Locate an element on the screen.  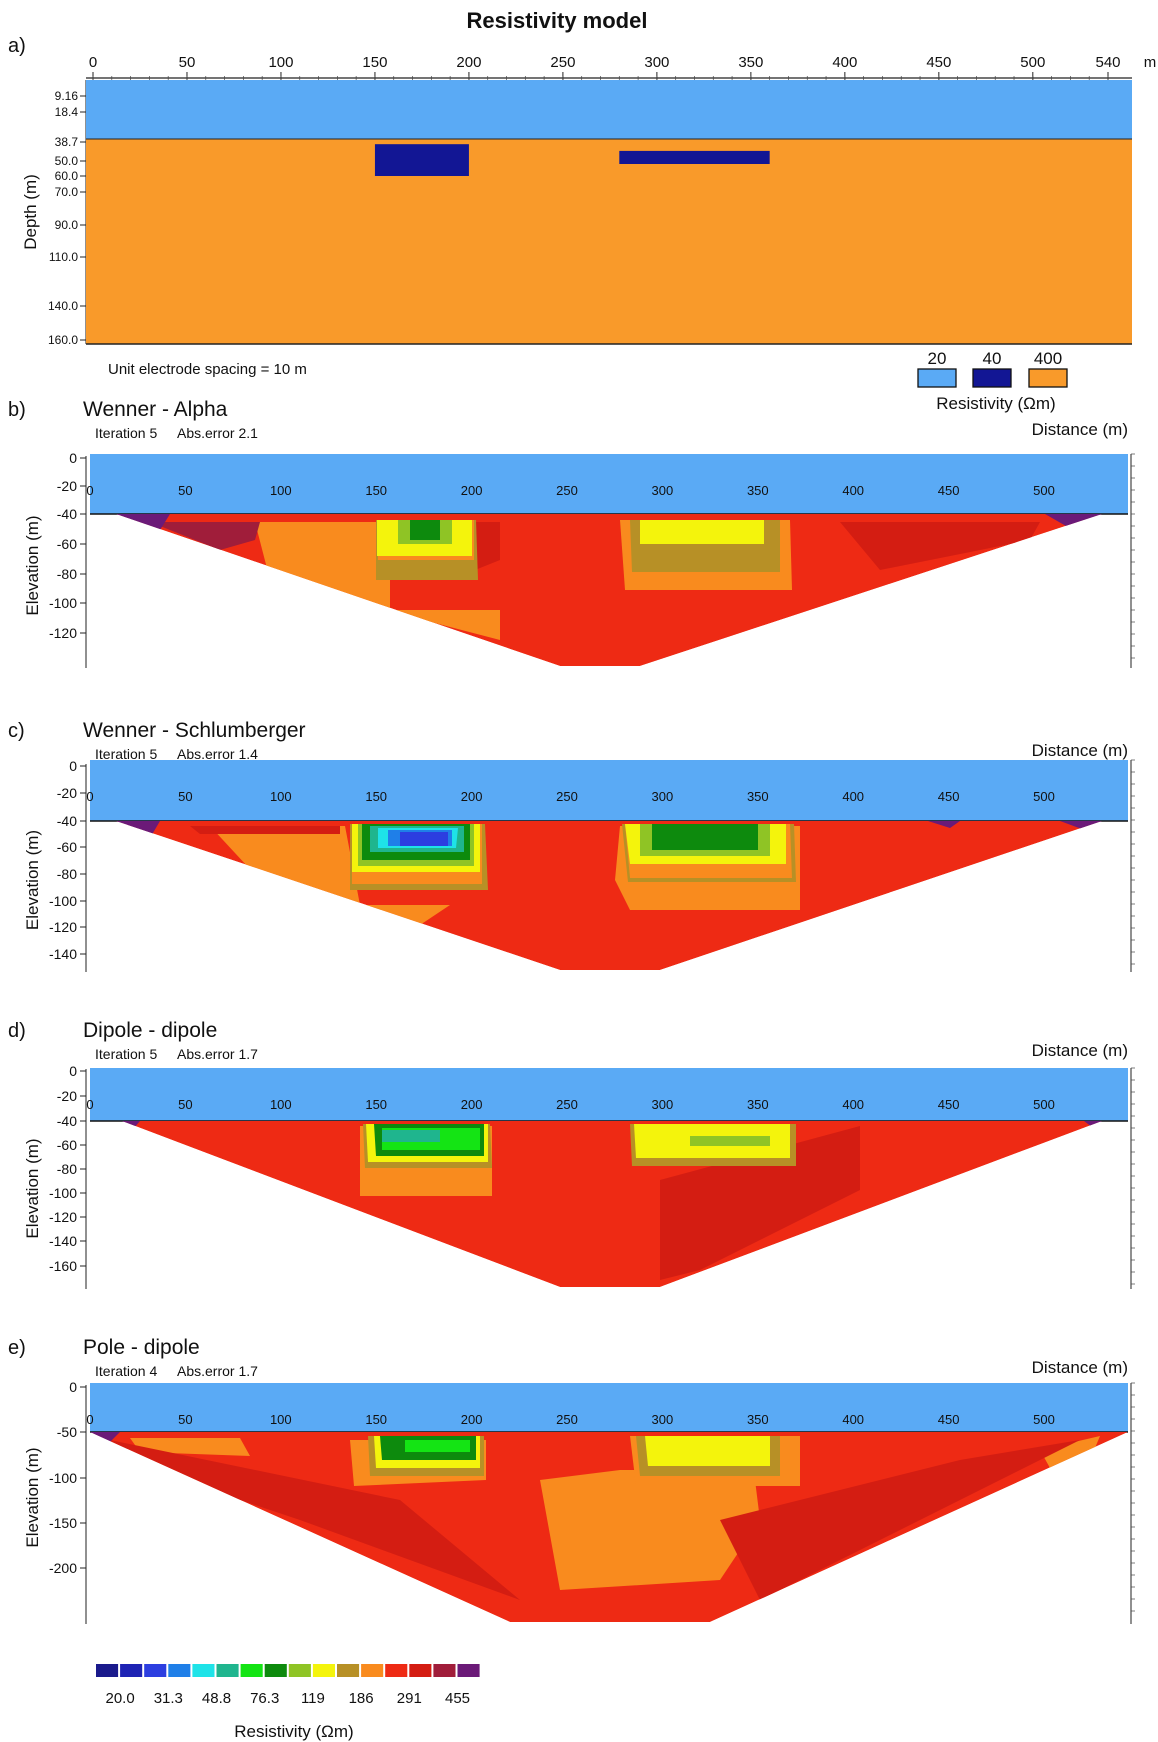
elevation-tick-label: -60 is located at coordinates (67, 847).